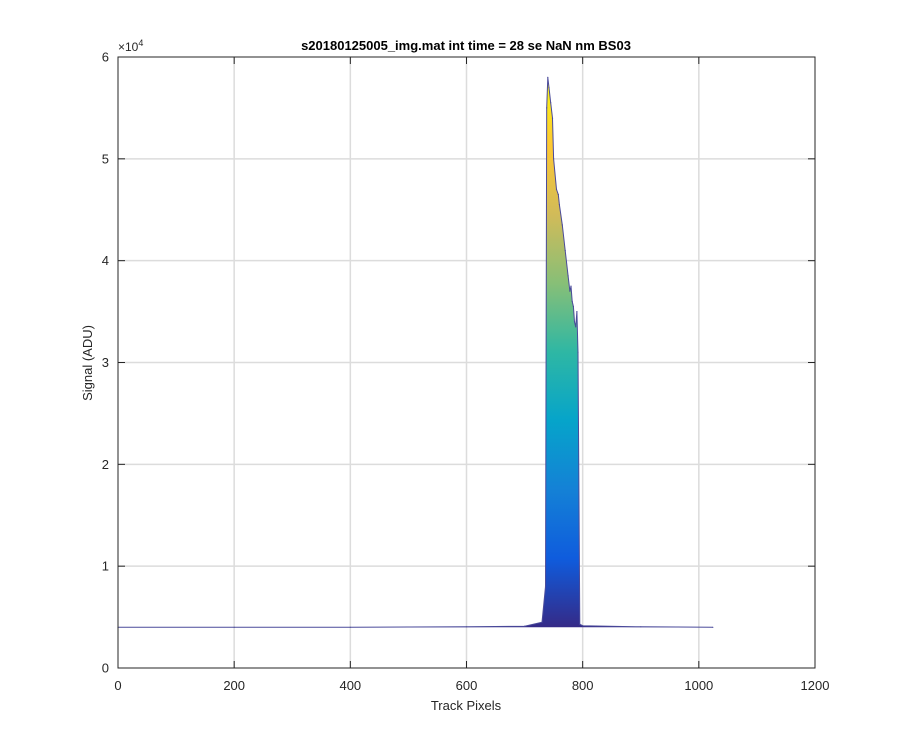 This screenshot has height=755, width=900. I want to click on x-axis-label: Track Pixels, so click(466, 705).